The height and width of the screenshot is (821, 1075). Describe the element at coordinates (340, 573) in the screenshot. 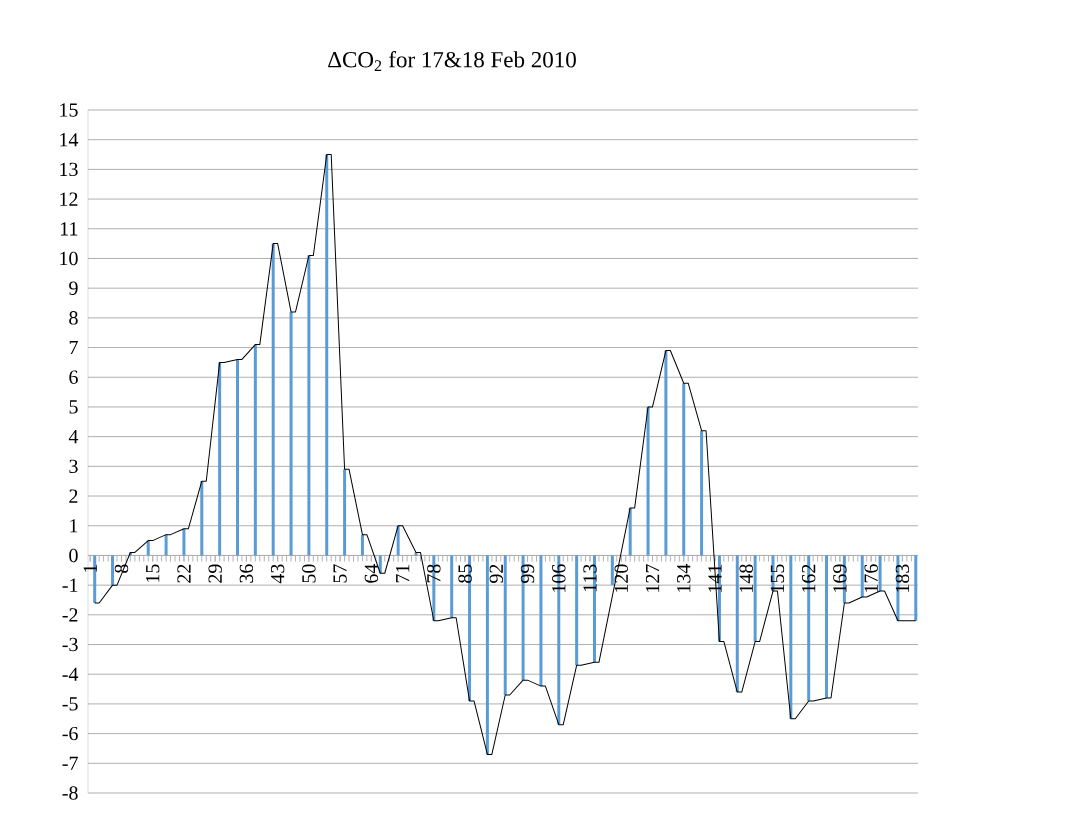

I see `x-tick-label: 57` at that location.